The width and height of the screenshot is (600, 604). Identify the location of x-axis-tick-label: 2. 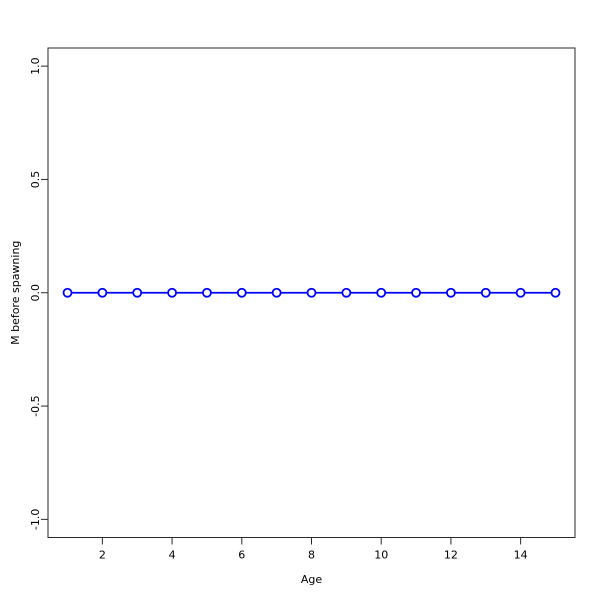
(102, 555).